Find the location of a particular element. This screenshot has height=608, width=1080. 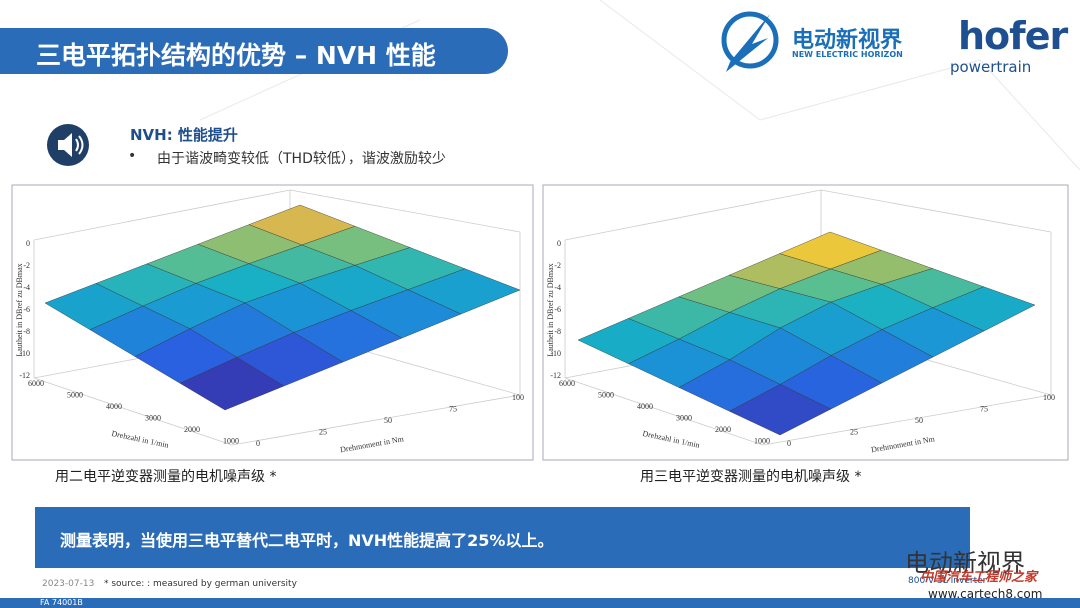

speaker-shape is located at coordinates (65, 145).